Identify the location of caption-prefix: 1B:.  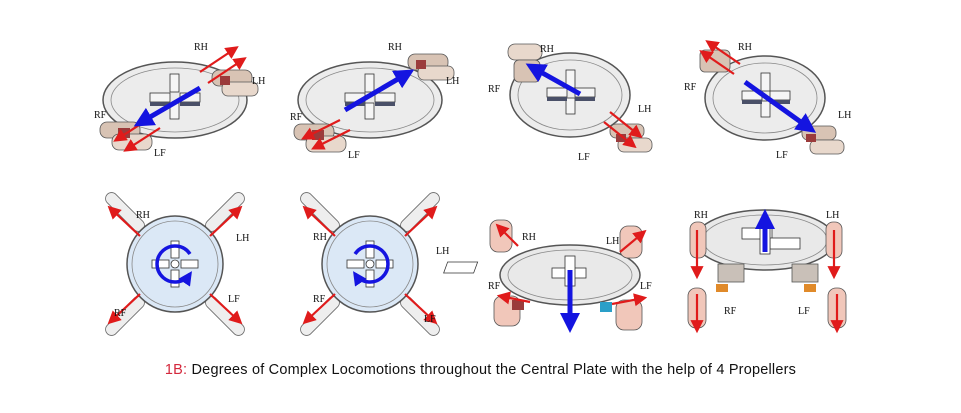
(176, 370).